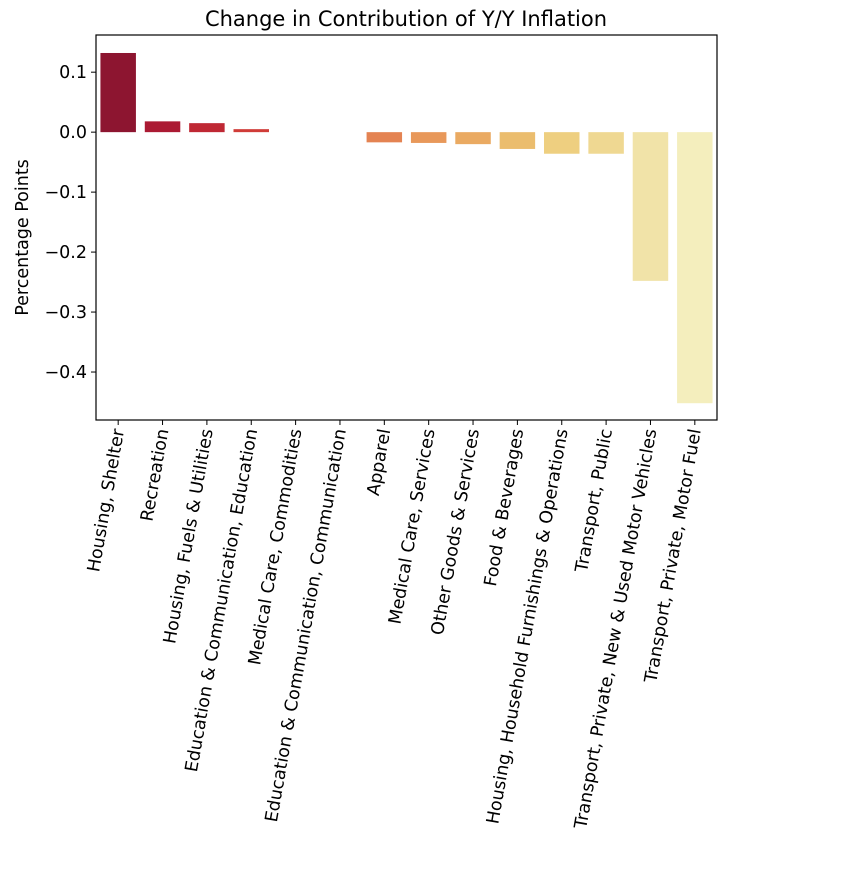  What do you see at coordinates (66, 373) in the screenshot?
I see `y-tick-label: −0.4` at bounding box center [66, 373].